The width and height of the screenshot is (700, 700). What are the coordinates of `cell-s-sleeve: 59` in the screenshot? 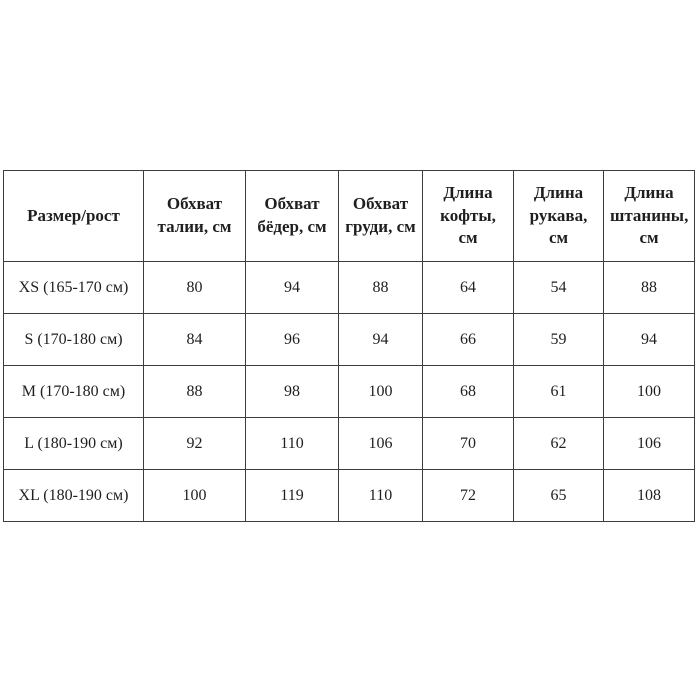 It's located at (558, 339).